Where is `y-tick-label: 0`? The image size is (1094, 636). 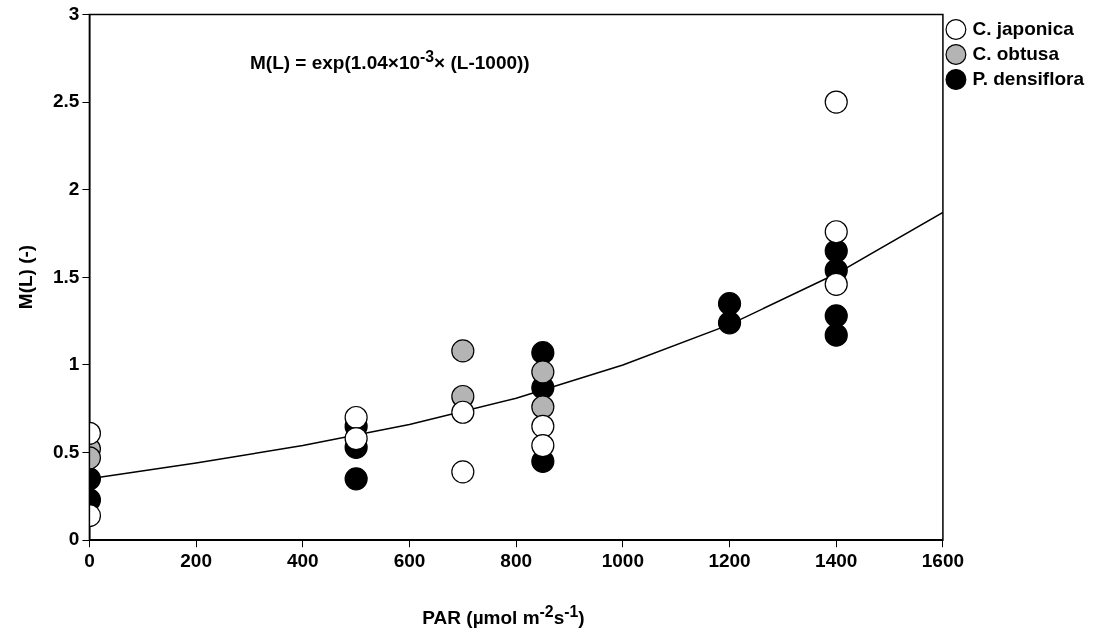
y-tick-label: 0 is located at coordinates (74, 539).